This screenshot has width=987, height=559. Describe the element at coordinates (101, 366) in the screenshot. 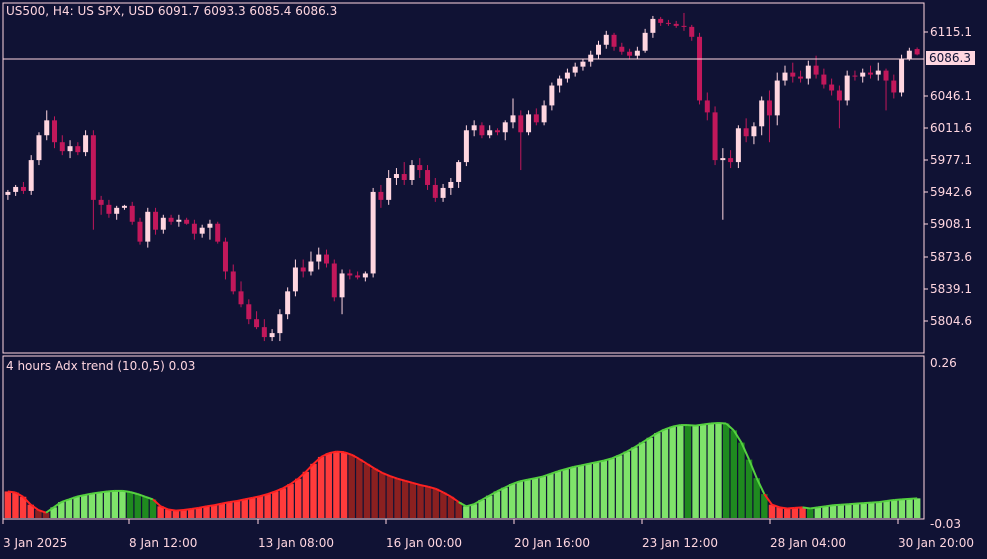

I see `indicator-header: 4 hours Adx trend (10.0,5) 0.03` at that location.